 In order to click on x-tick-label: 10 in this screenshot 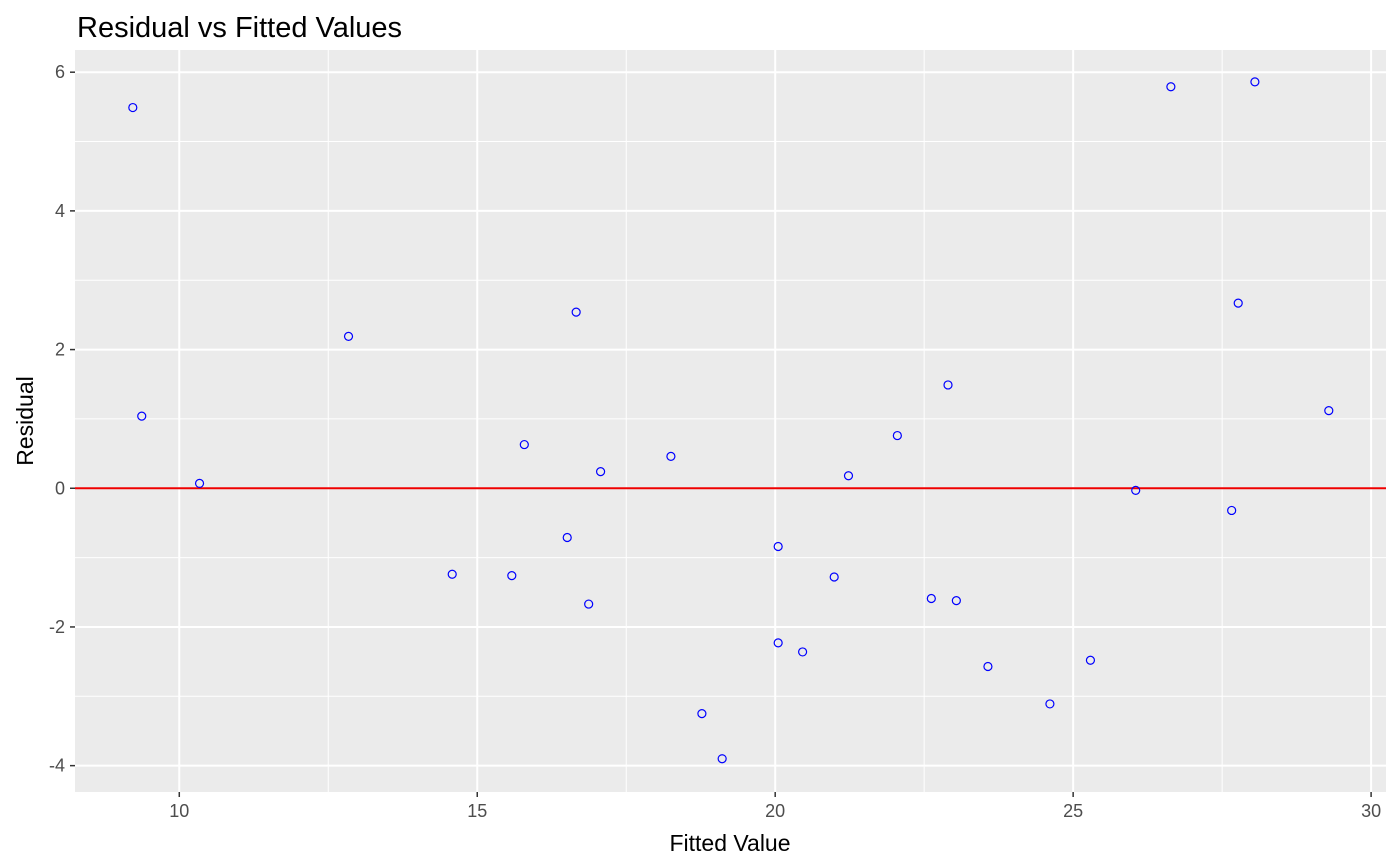, I will do `click(179, 811)`.